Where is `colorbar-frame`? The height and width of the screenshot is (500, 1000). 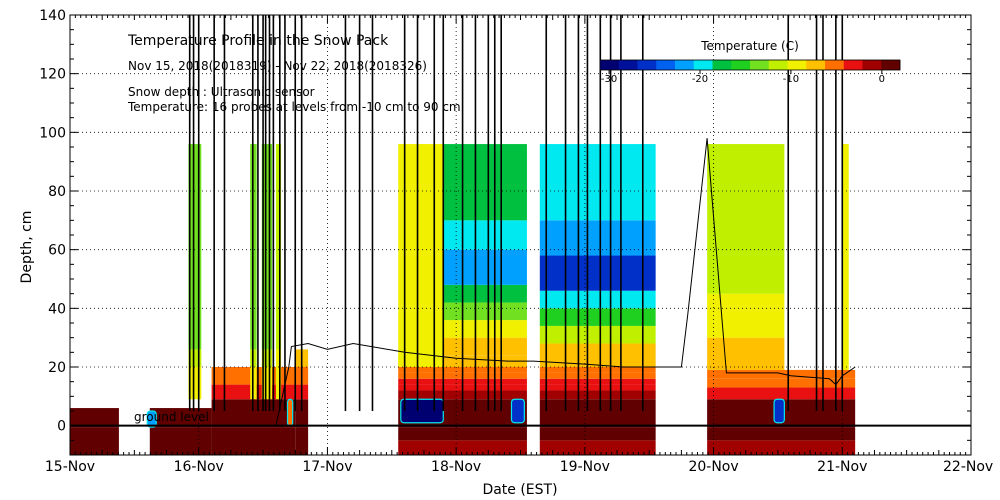 colorbar-frame is located at coordinates (750, 65).